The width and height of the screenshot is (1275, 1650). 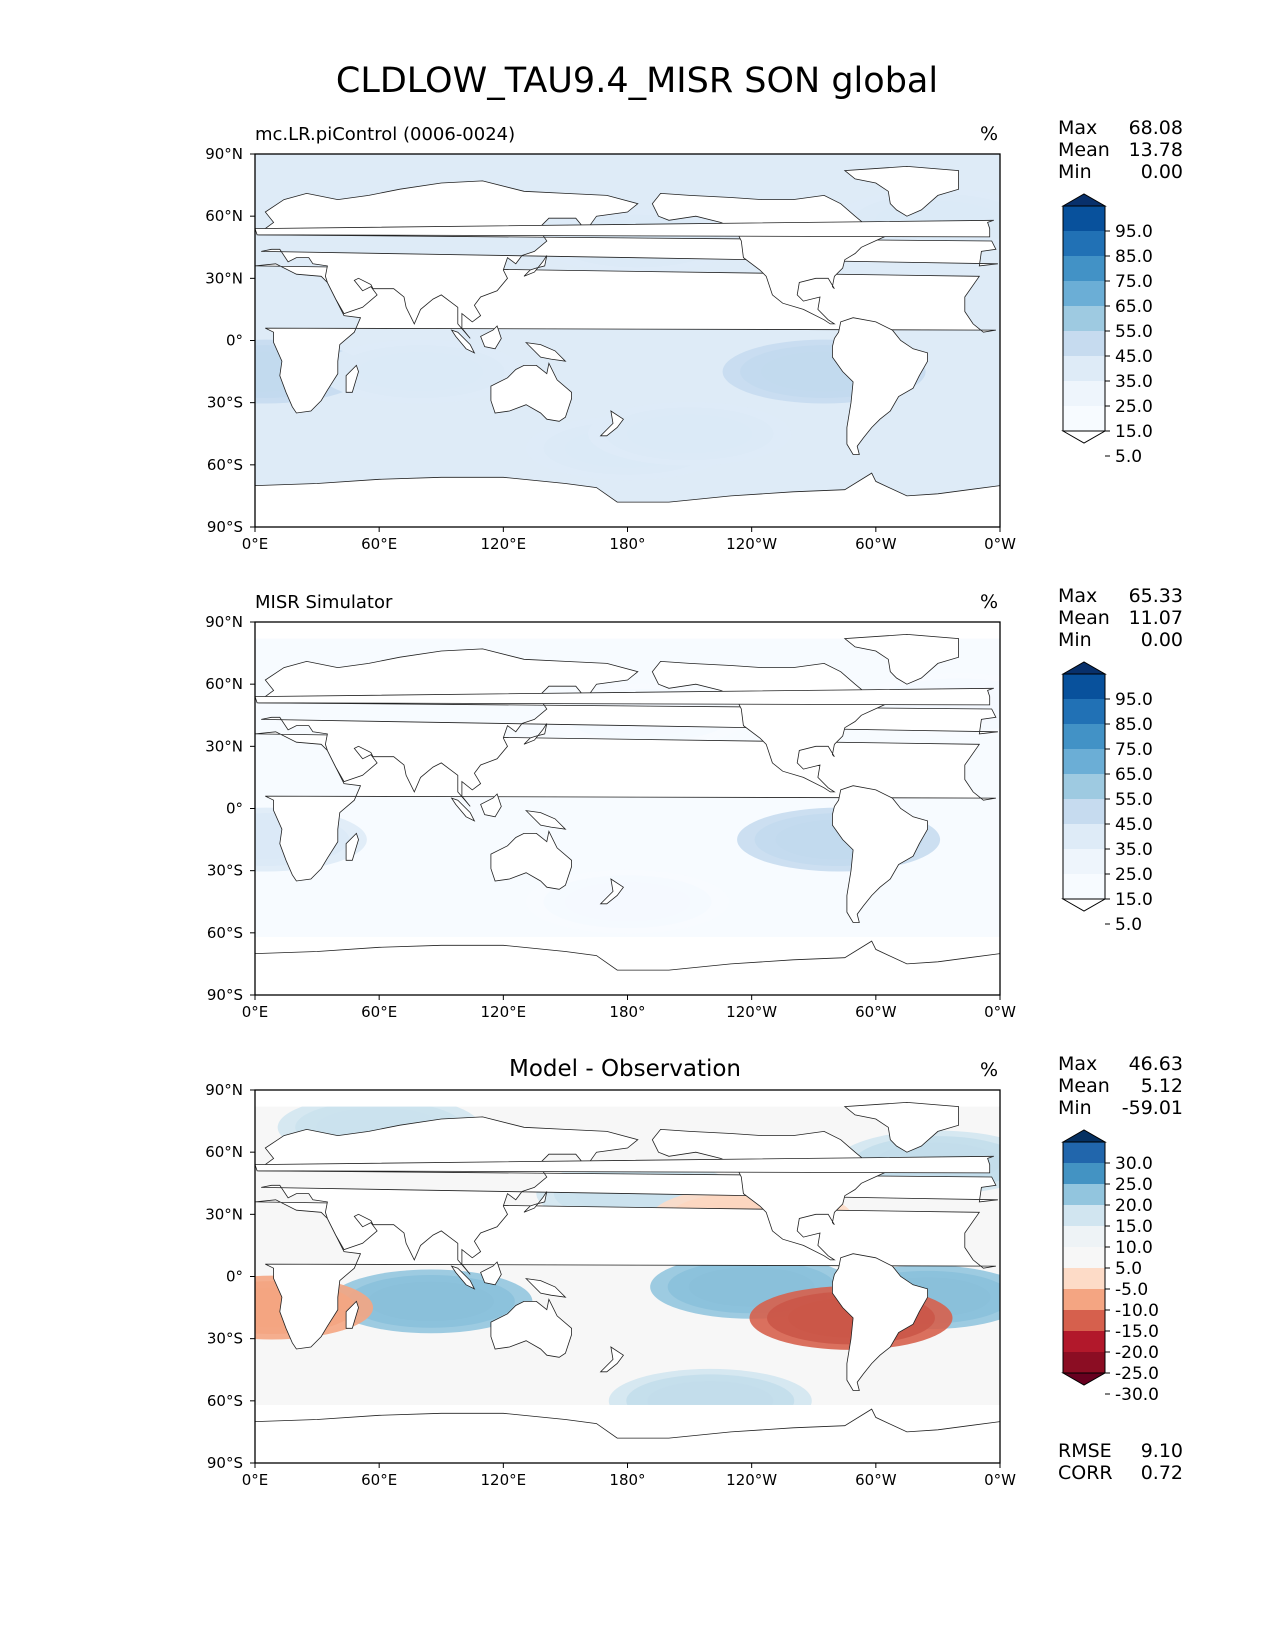 I want to click on colorbar-tick-label: 55.0, so click(x=1134, y=800).